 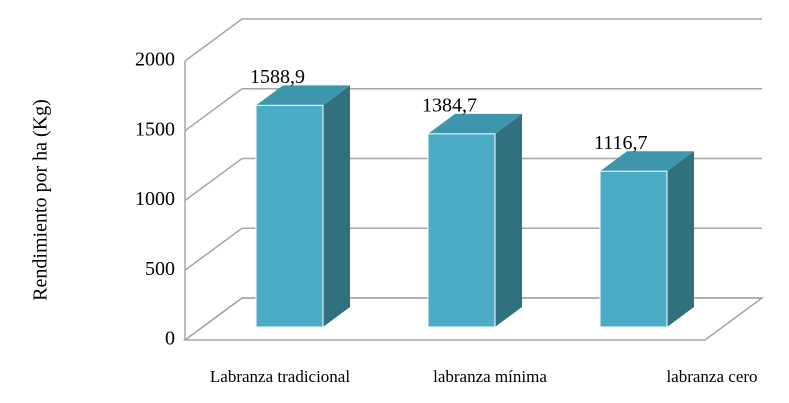 I want to click on data-label: 1588,9, so click(x=277, y=77).